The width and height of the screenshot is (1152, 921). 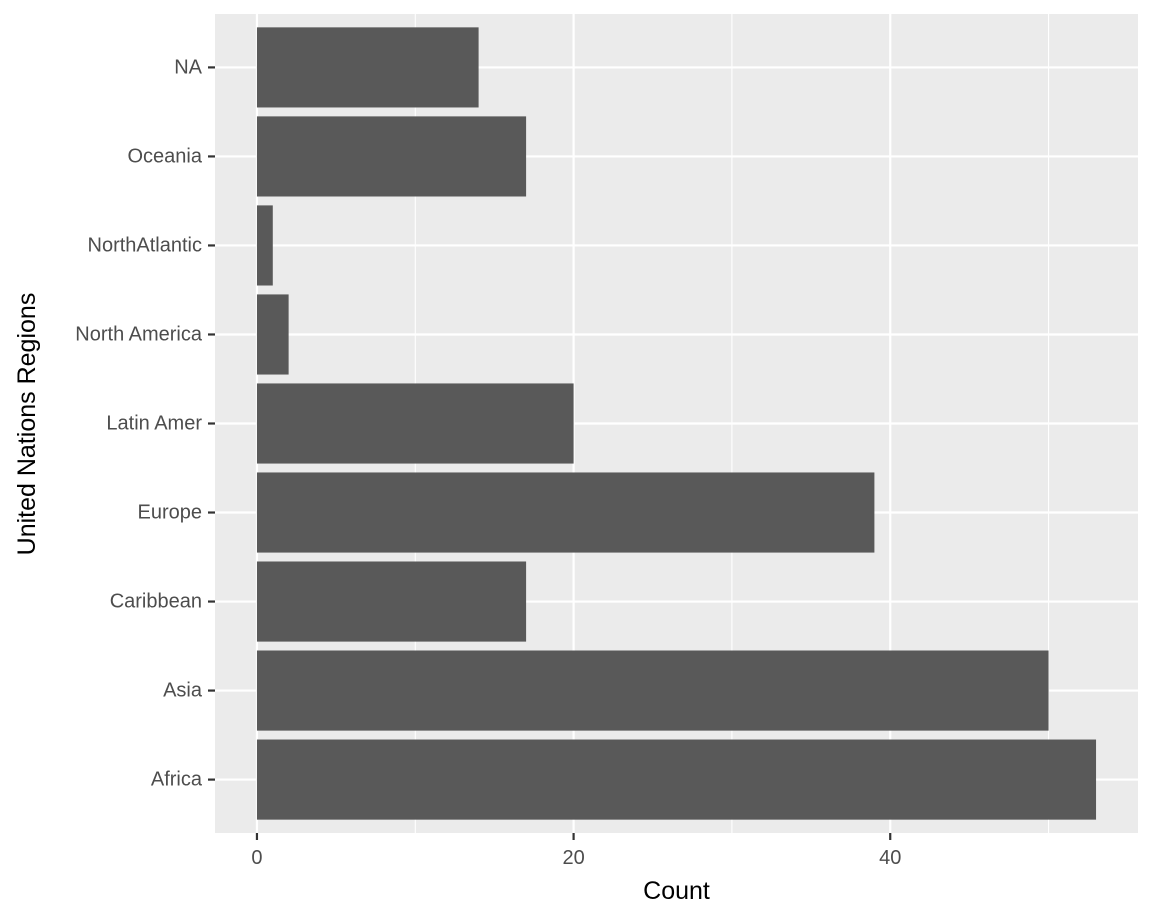 What do you see at coordinates (573, 858) in the screenshot?
I see `x-tick-label: 20` at bounding box center [573, 858].